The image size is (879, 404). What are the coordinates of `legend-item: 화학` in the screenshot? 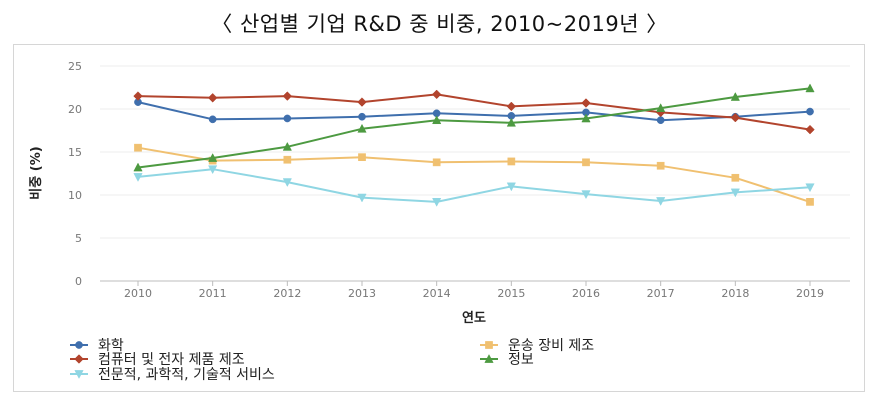 It's located at (97, 346).